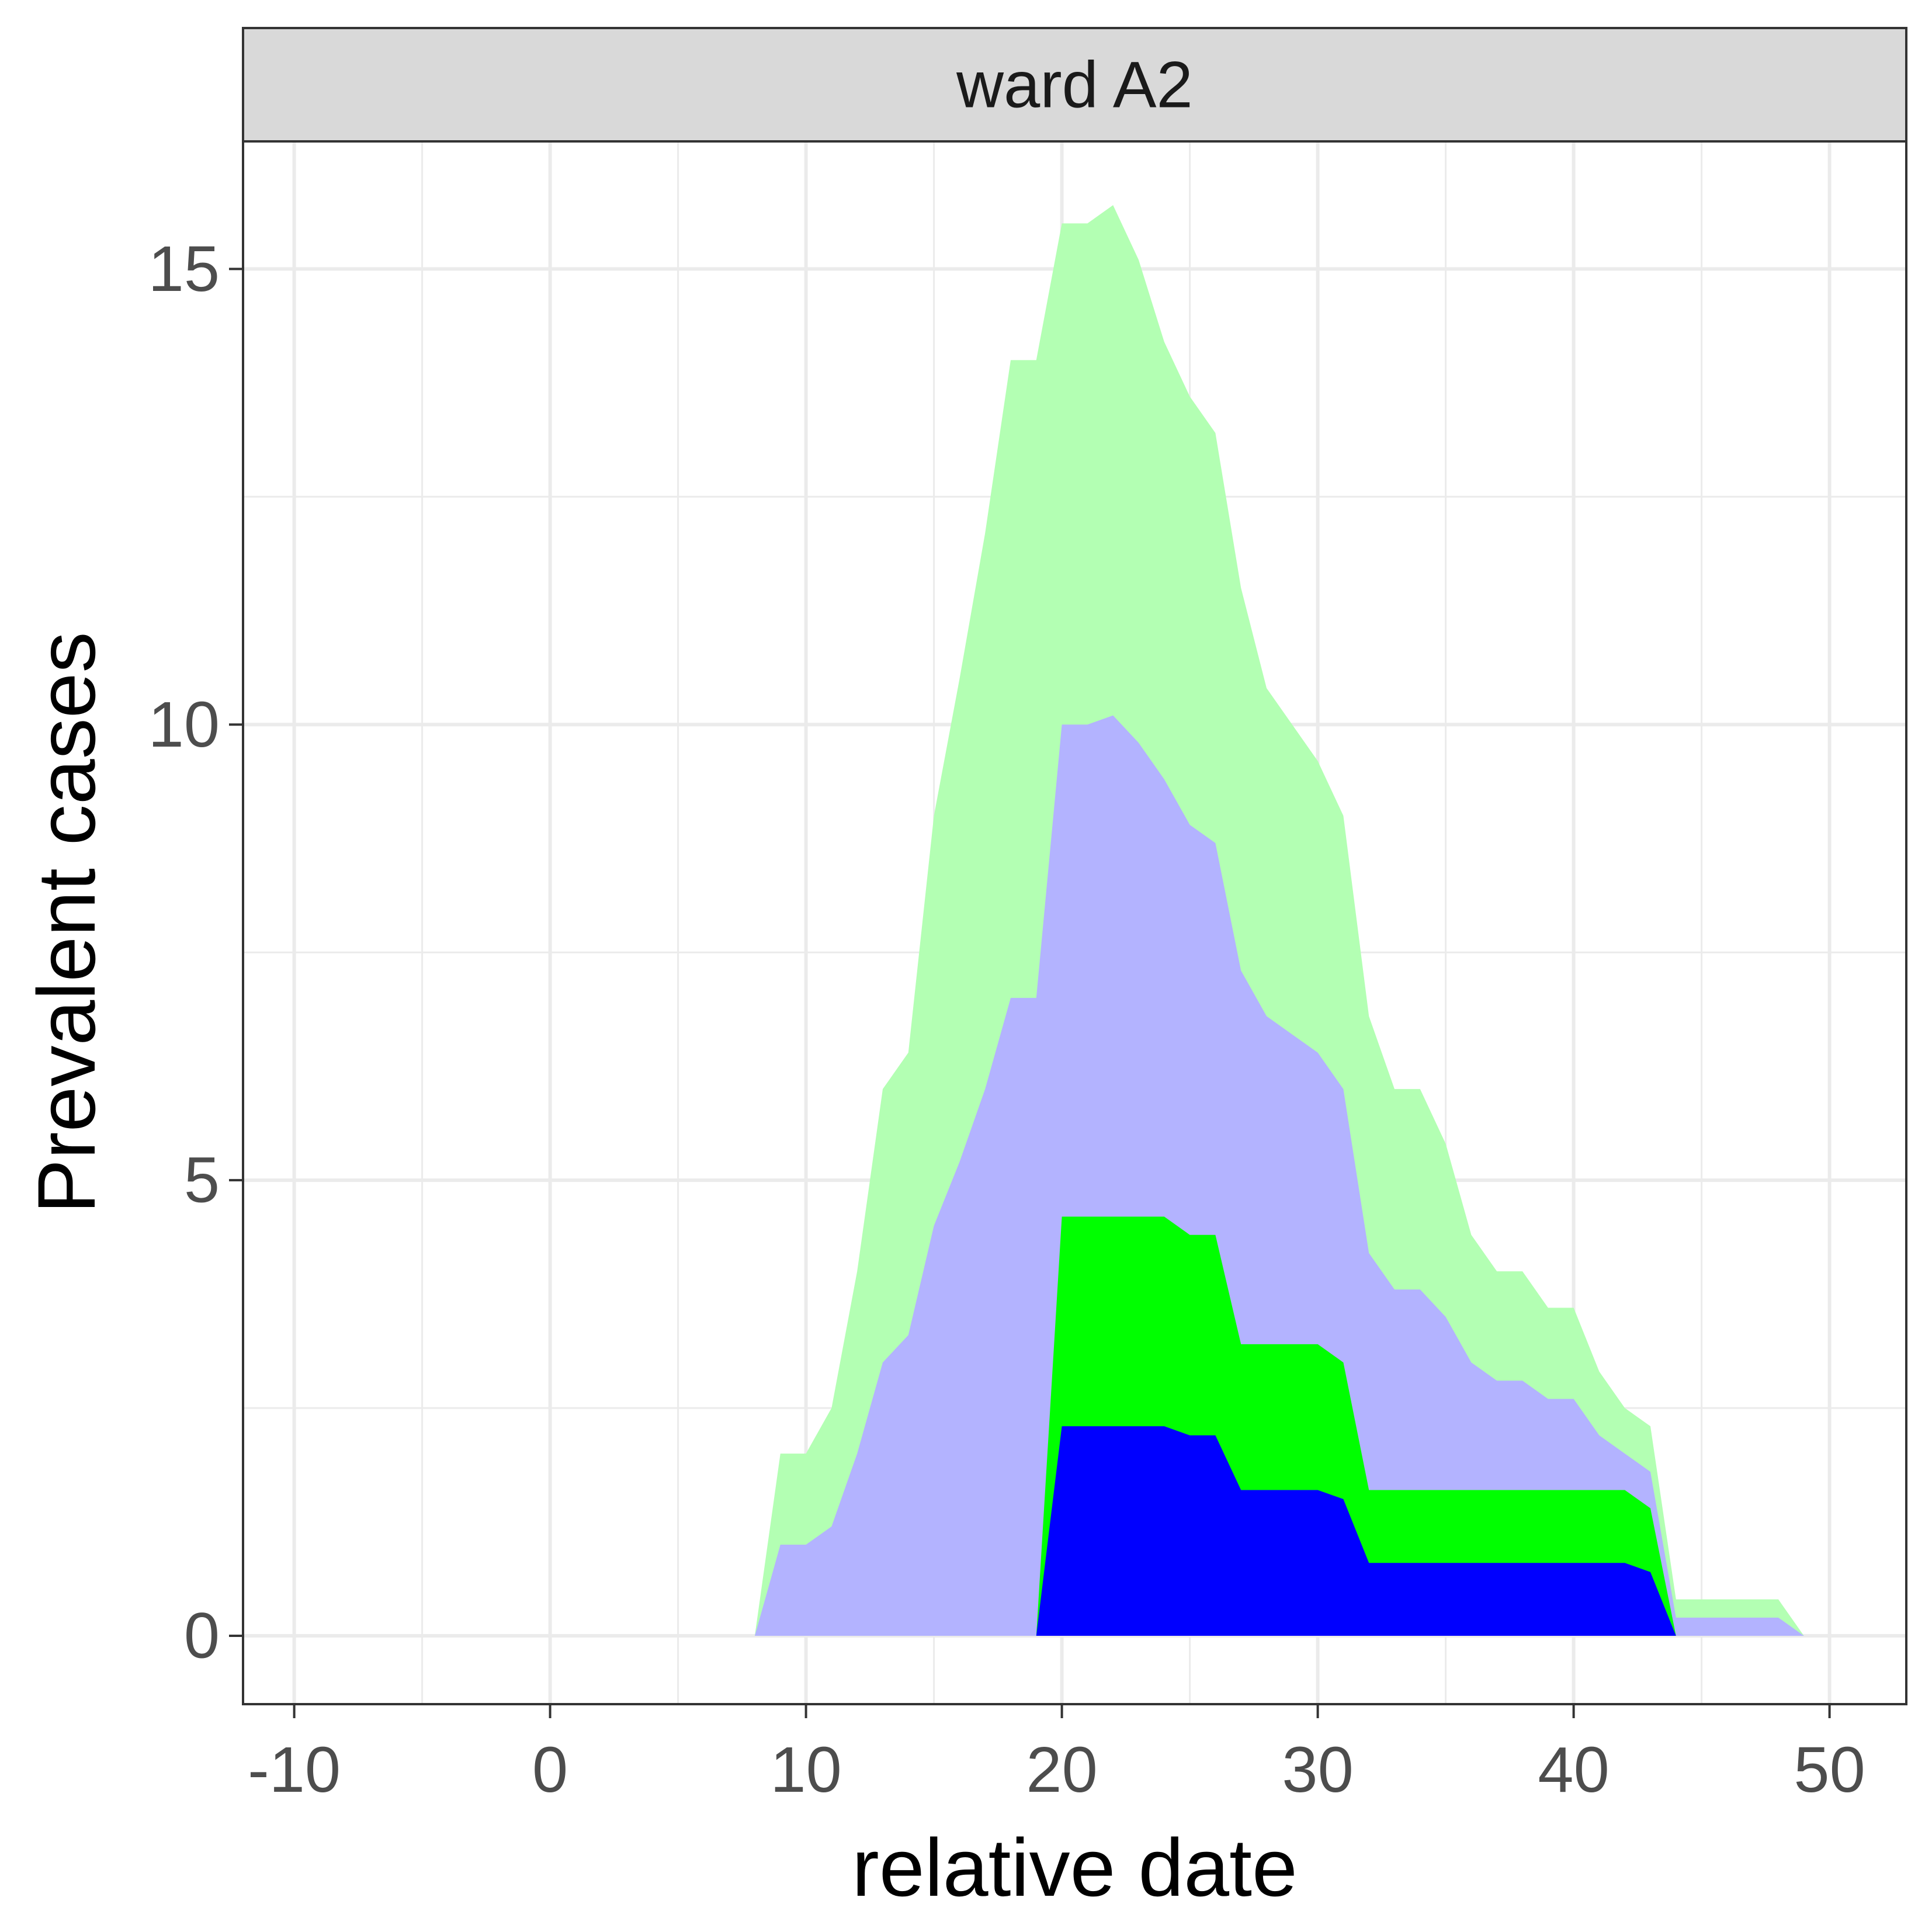 The image size is (1932, 1932). What do you see at coordinates (1075, 1868) in the screenshot?
I see `x-axis-title: relative date` at bounding box center [1075, 1868].